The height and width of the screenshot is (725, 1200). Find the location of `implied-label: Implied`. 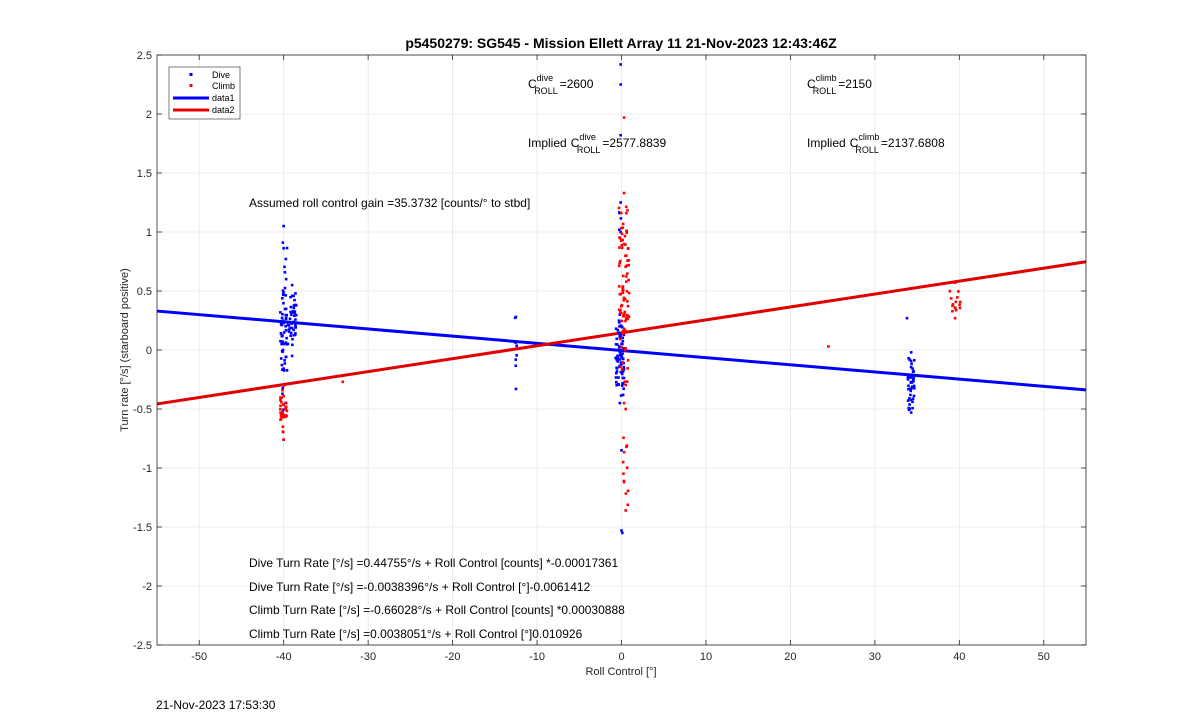

implied-label: Implied is located at coordinates (826, 143).